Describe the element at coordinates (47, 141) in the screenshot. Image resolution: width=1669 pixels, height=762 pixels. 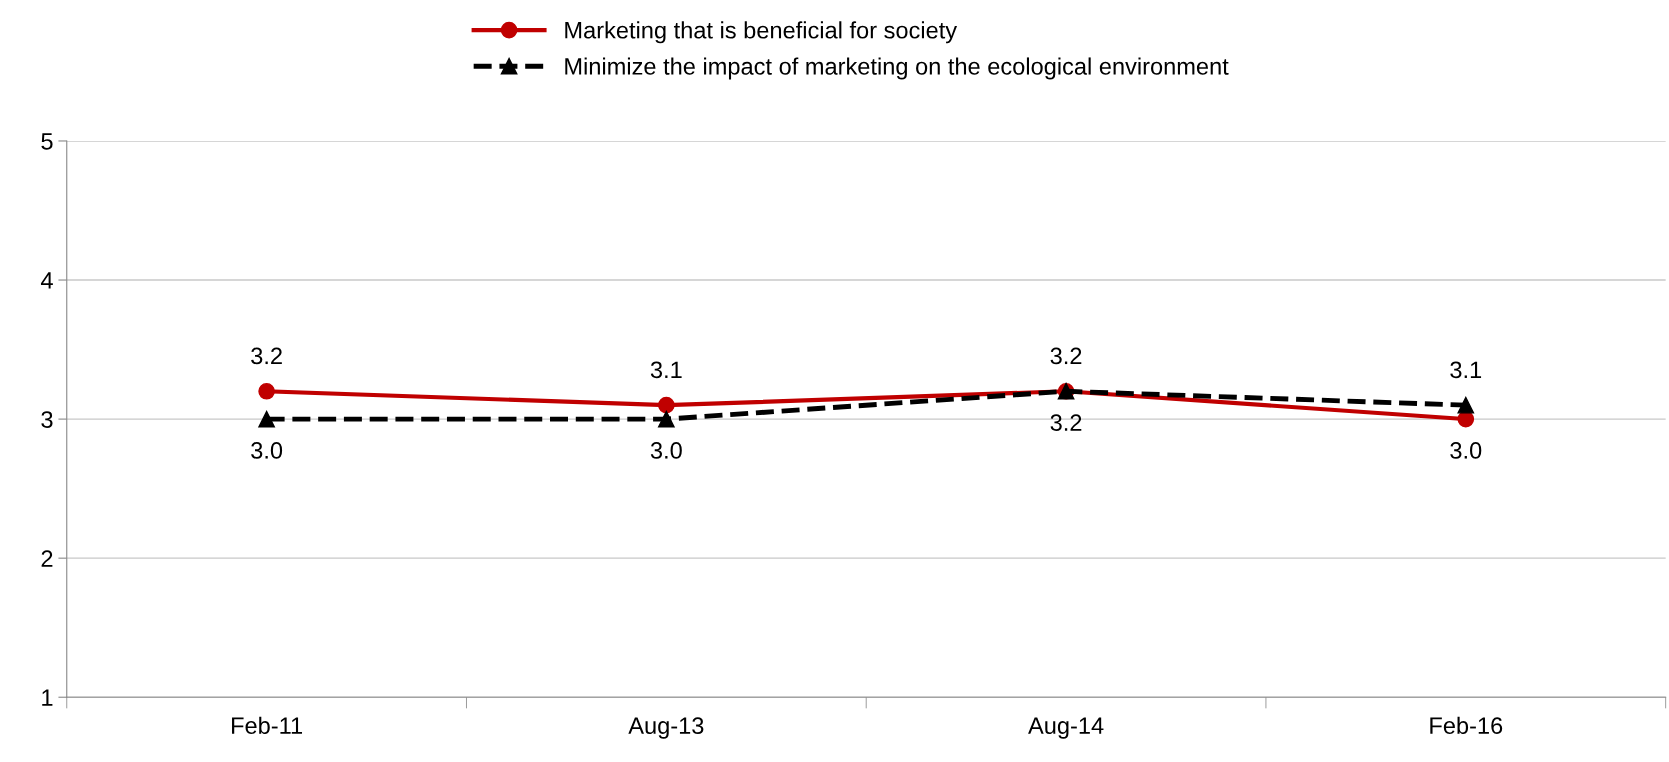
I see `y-tick-label: 5` at that location.